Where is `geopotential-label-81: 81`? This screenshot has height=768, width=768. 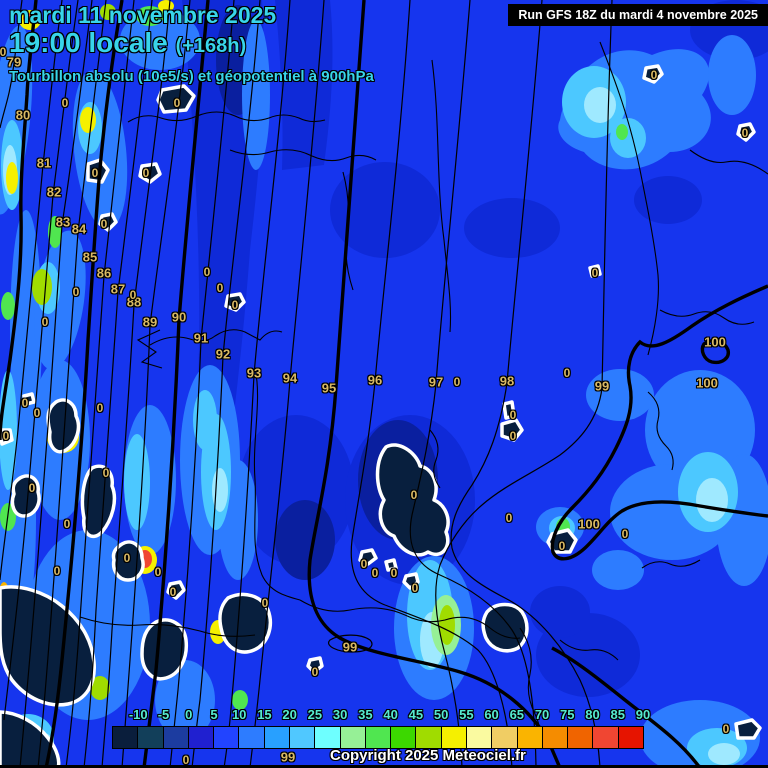 geopotential-label-81: 81 is located at coordinates (44, 163).